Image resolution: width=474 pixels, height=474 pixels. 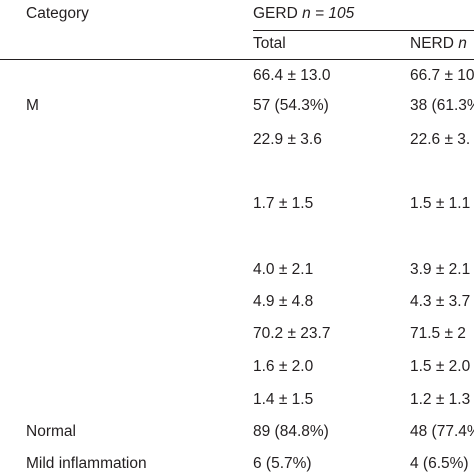 What do you see at coordinates (440, 301) in the screenshot?
I see `row-5-nerd: 4.3 ± 3.7` at bounding box center [440, 301].